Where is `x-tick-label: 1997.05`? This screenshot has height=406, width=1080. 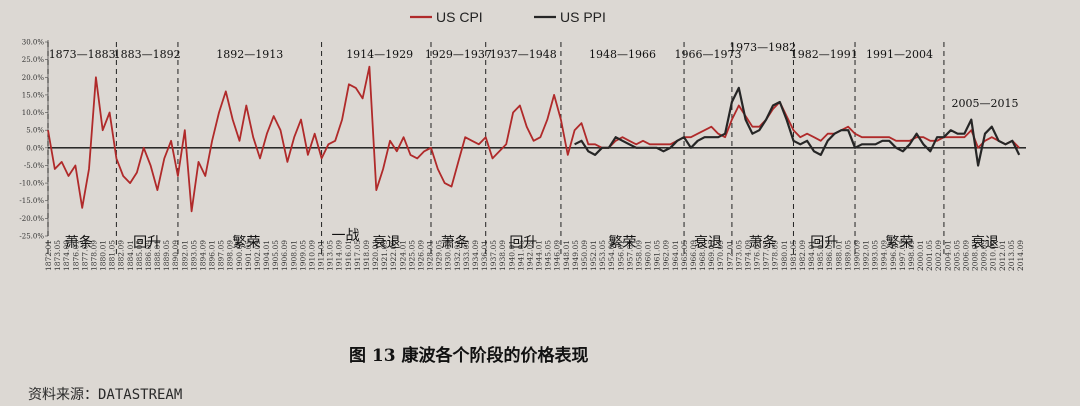
x-tick-label: 1997.05 is located at coordinates (902, 255).